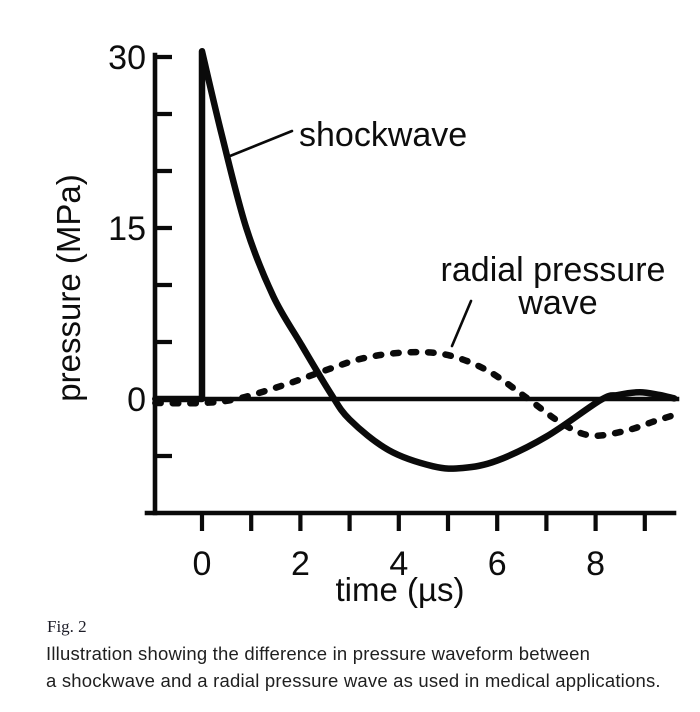 The image size is (700, 712). What do you see at coordinates (261, 143) in the screenshot?
I see `shockwave-callout-leader-line` at bounding box center [261, 143].